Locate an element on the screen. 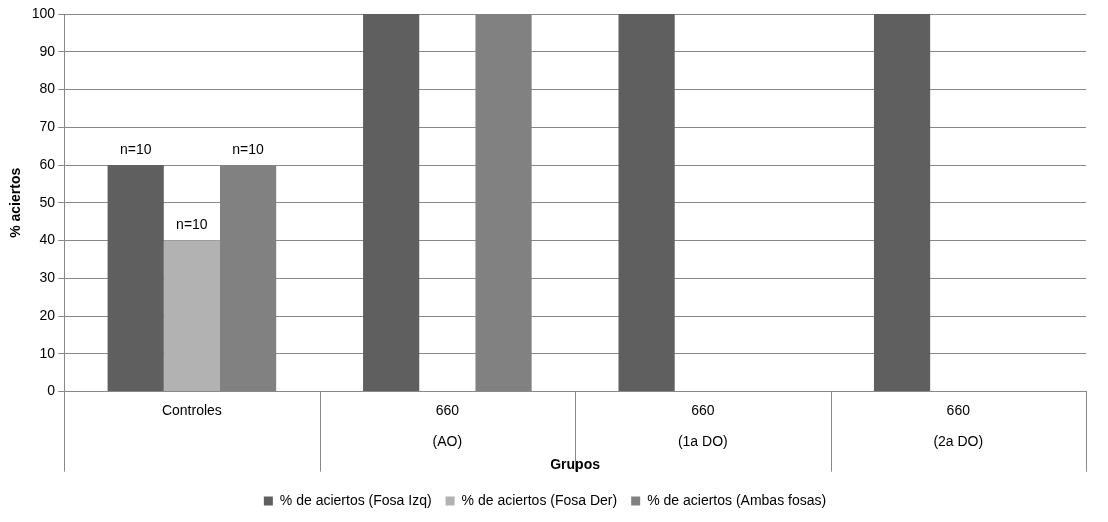 This screenshot has height=522, width=1108. y-tick-label: 60 is located at coordinates (47, 163).